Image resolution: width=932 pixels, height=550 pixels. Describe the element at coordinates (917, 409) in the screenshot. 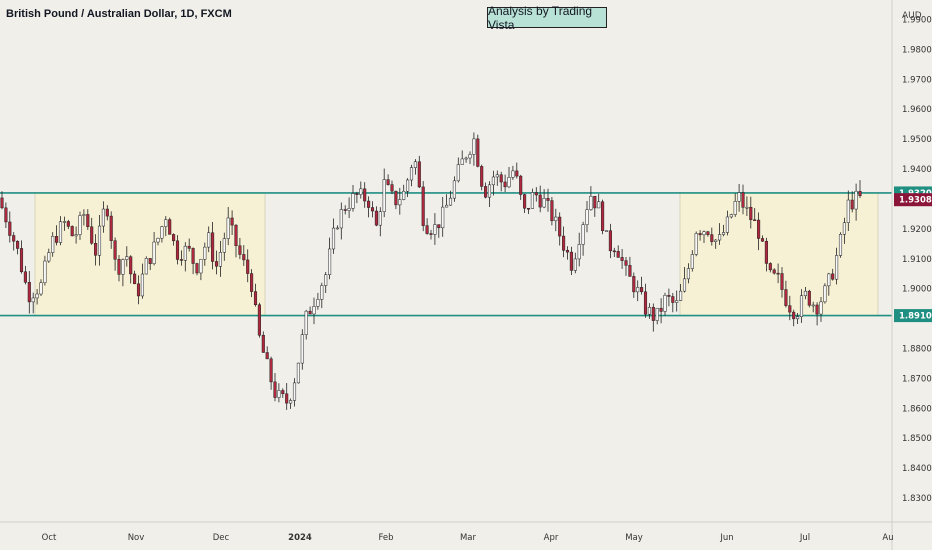

I see `price-tick-label: 1.86000` at that location.